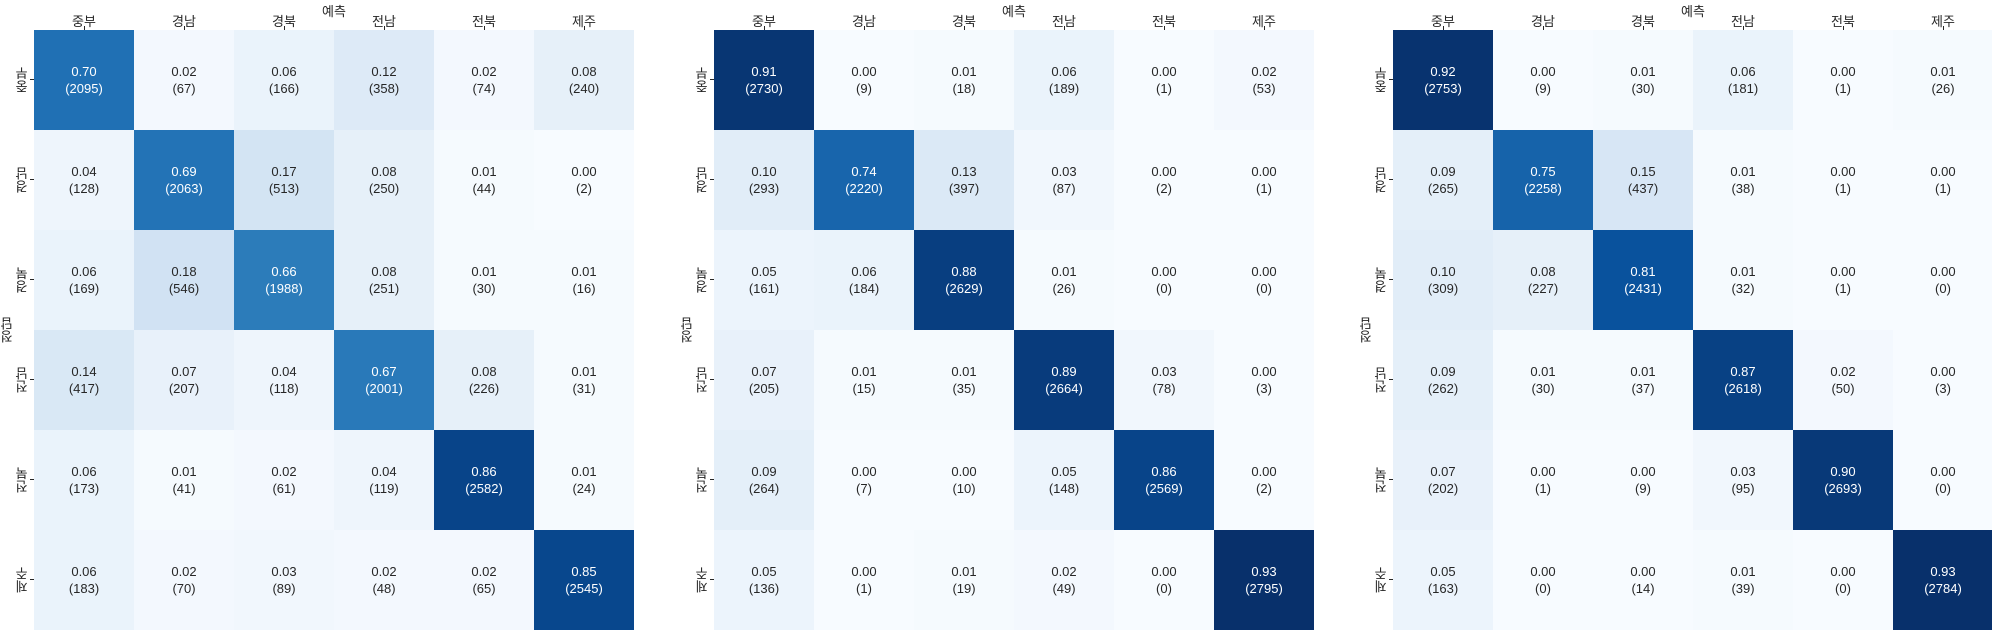 Image resolution: width=1992 pixels, height=635 pixels. I want to click on cell-proportion: 0.92, so click(1443, 71).